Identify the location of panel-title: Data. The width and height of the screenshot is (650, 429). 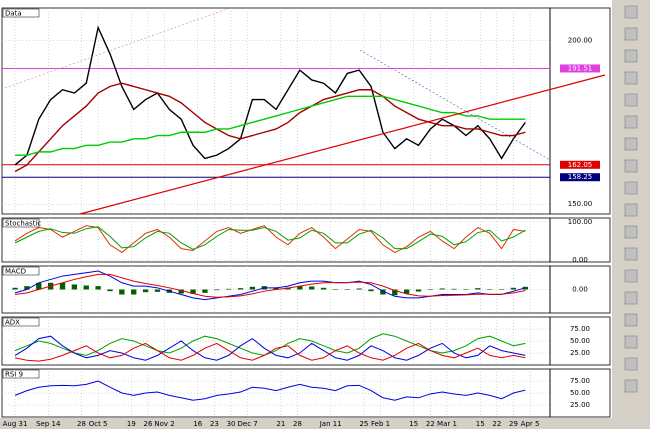
(13, 14).